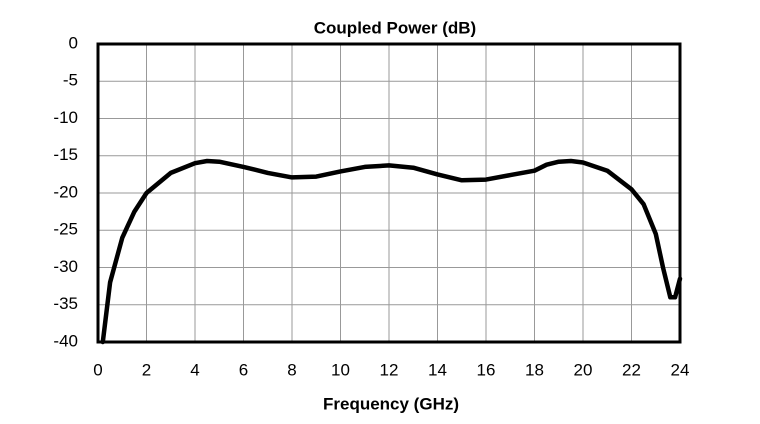 Image resolution: width=760 pixels, height=424 pixels. I want to click on chart-title: Coupled Power (dB), so click(395, 27).